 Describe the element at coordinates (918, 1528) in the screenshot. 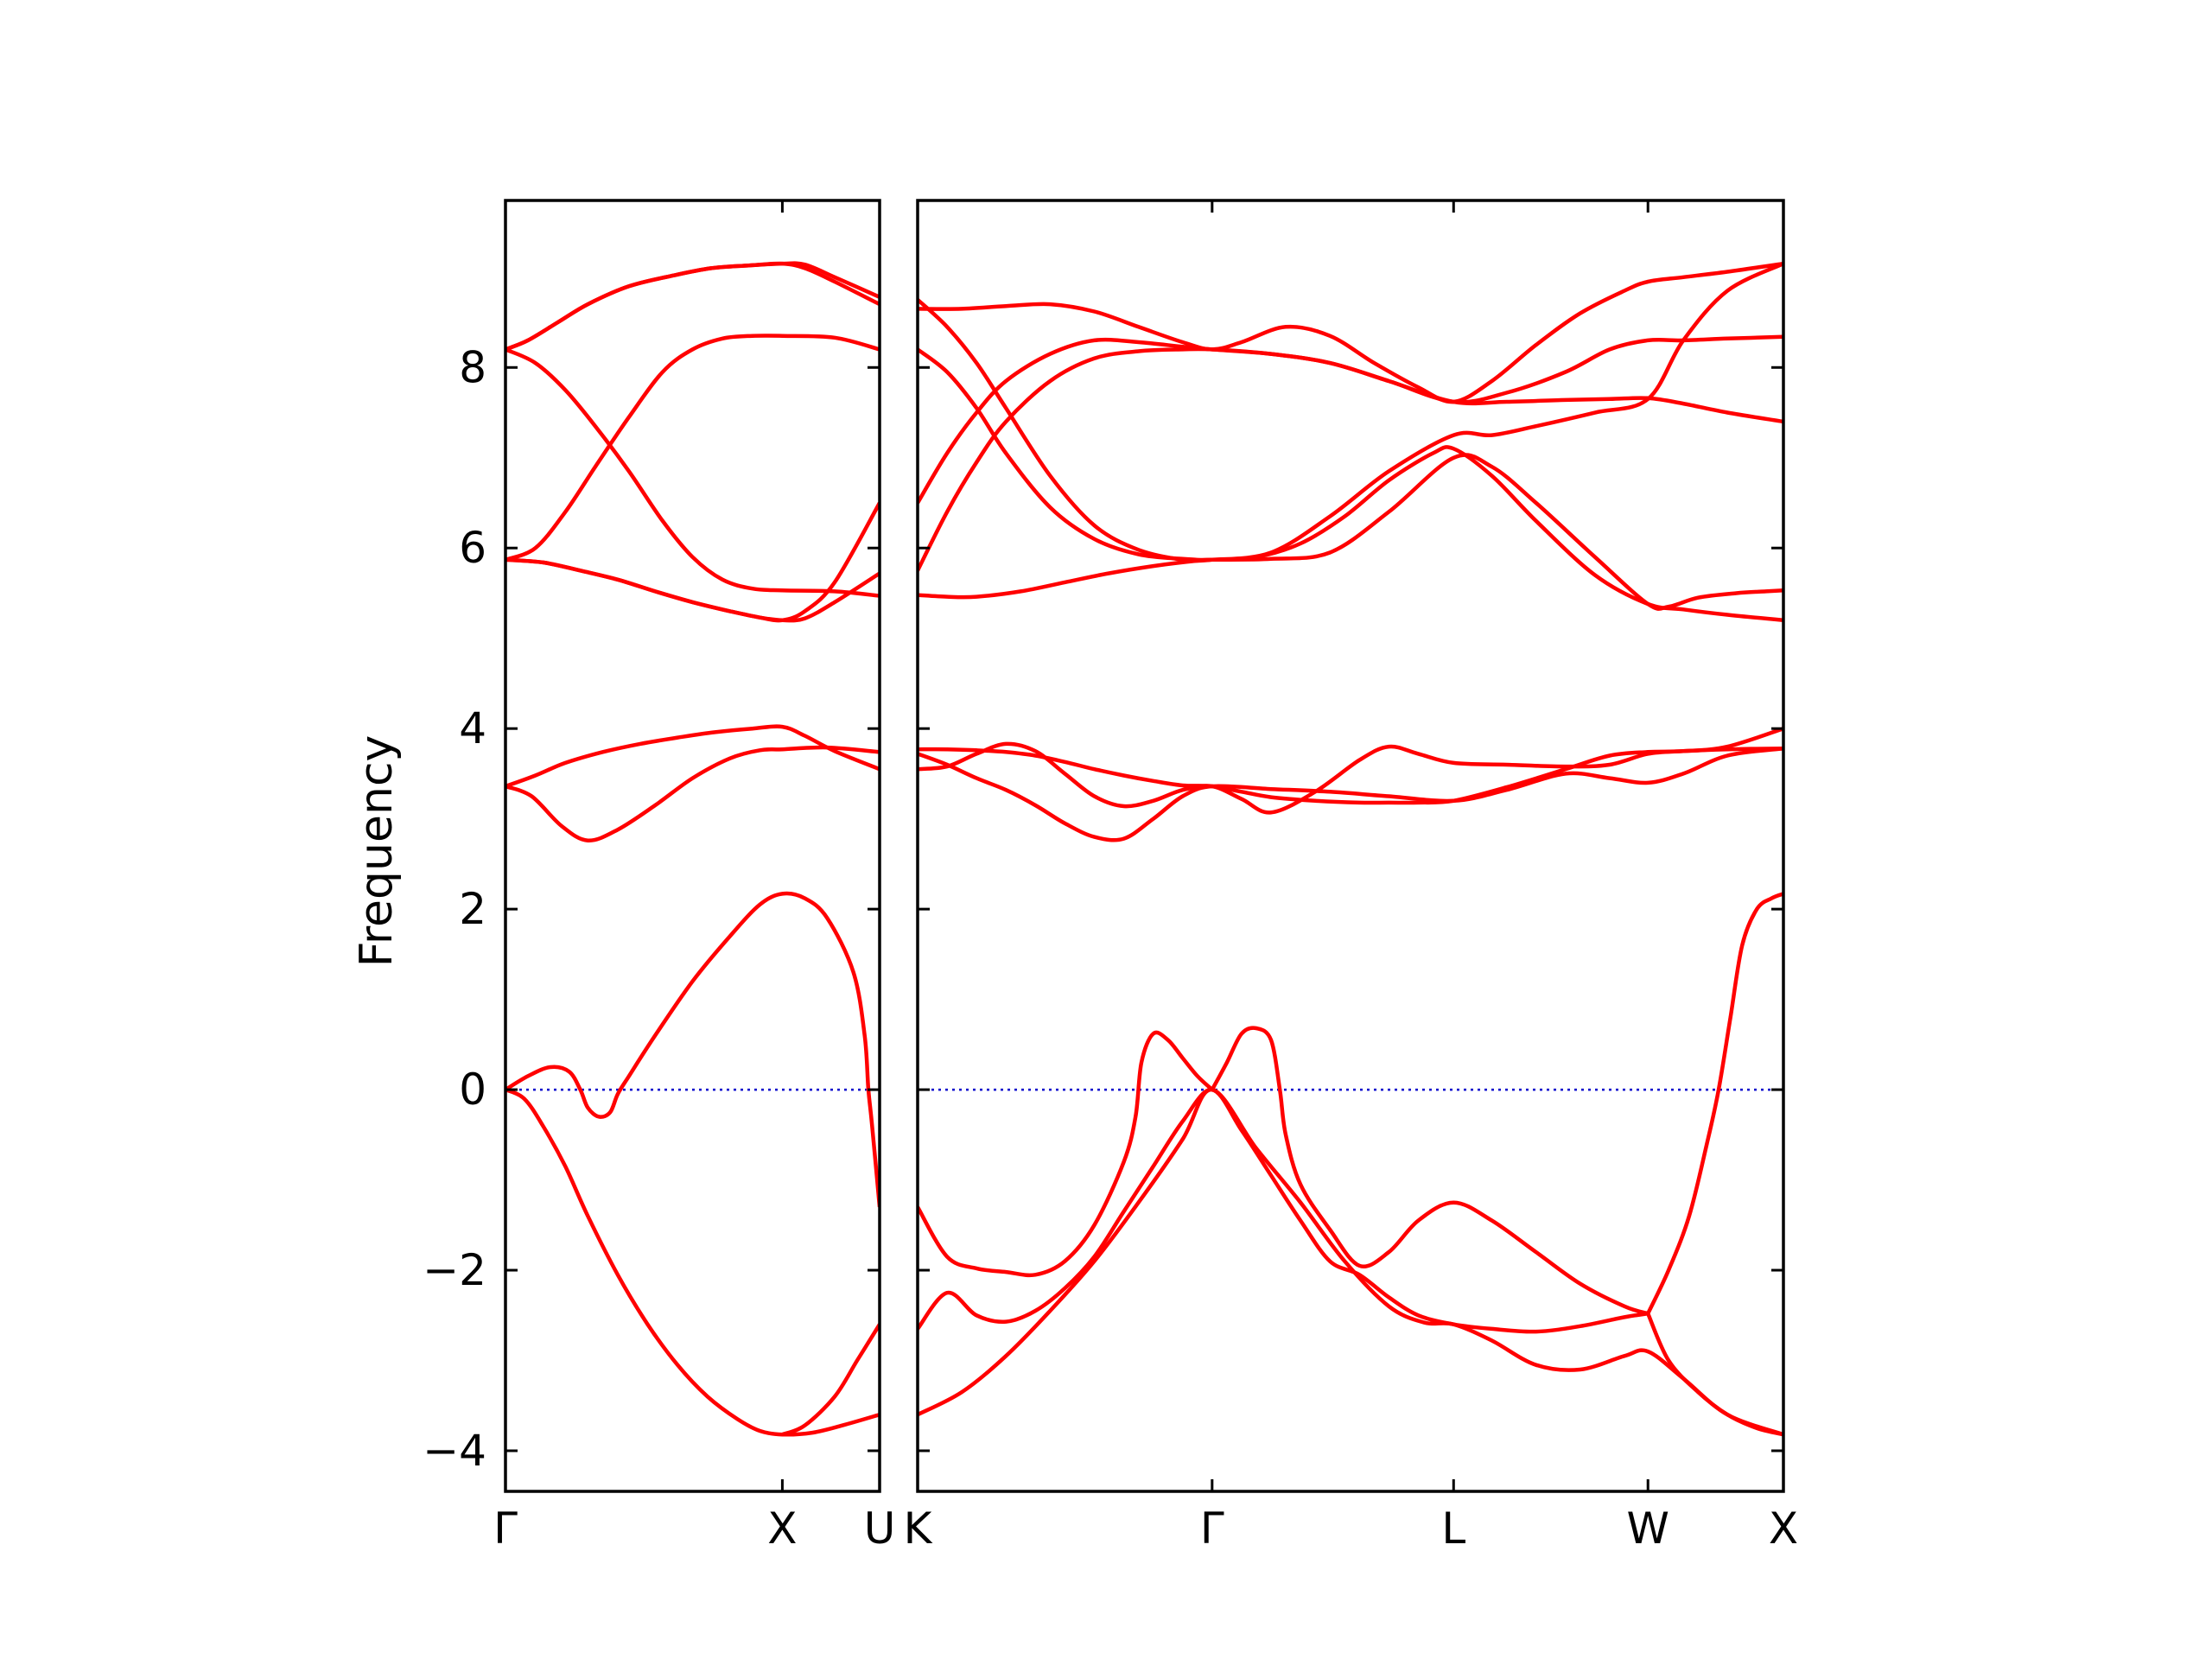

I see `x-tick-label: K` at that location.